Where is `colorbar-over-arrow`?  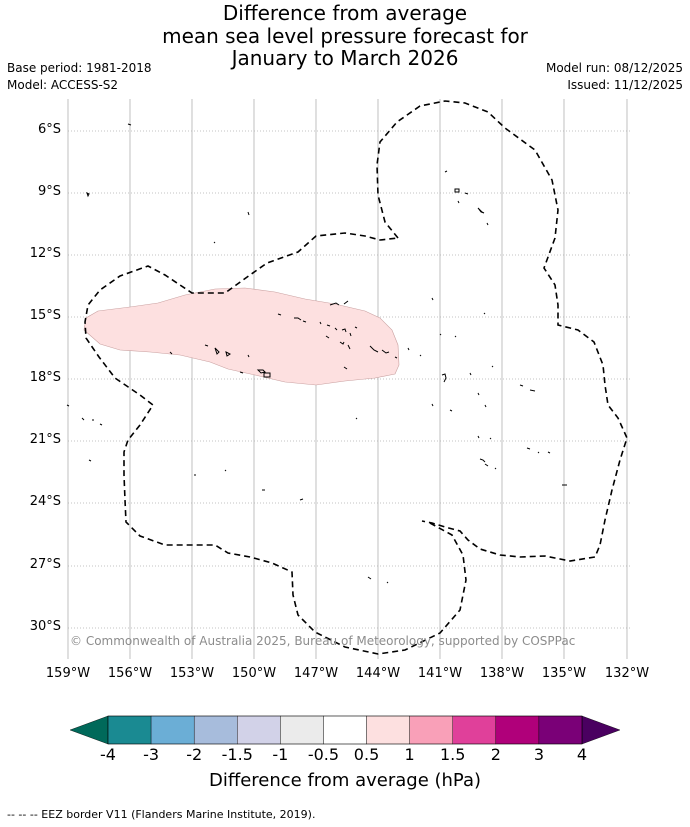 colorbar-over-arrow is located at coordinates (601, 730).